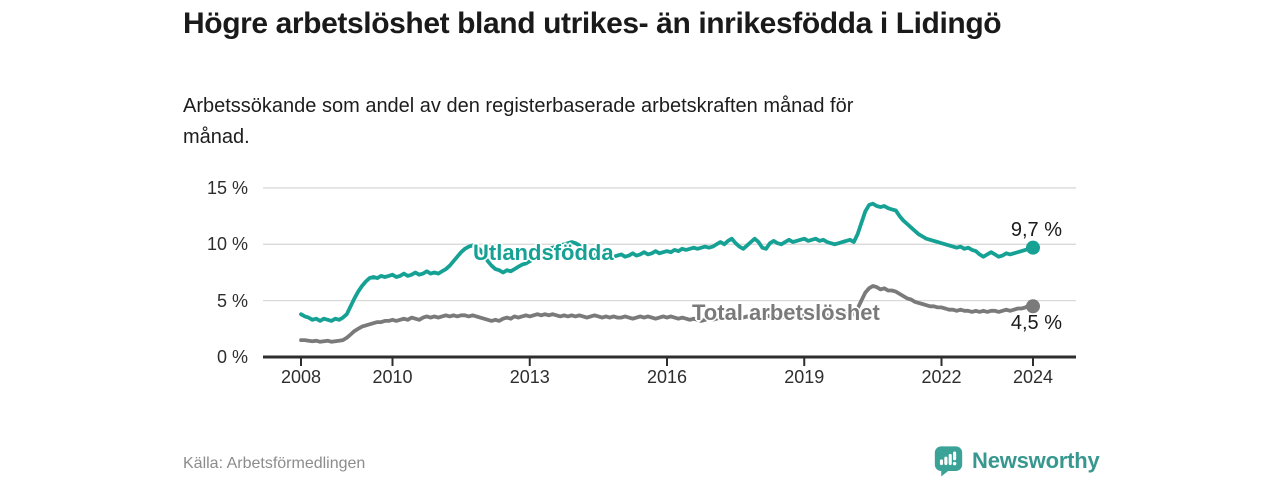 The width and height of the screenshot is (1280, 480). Describe the element at coordinates (529, 377) in the screenshot. I see `x-tick-label: 2013` at that location.